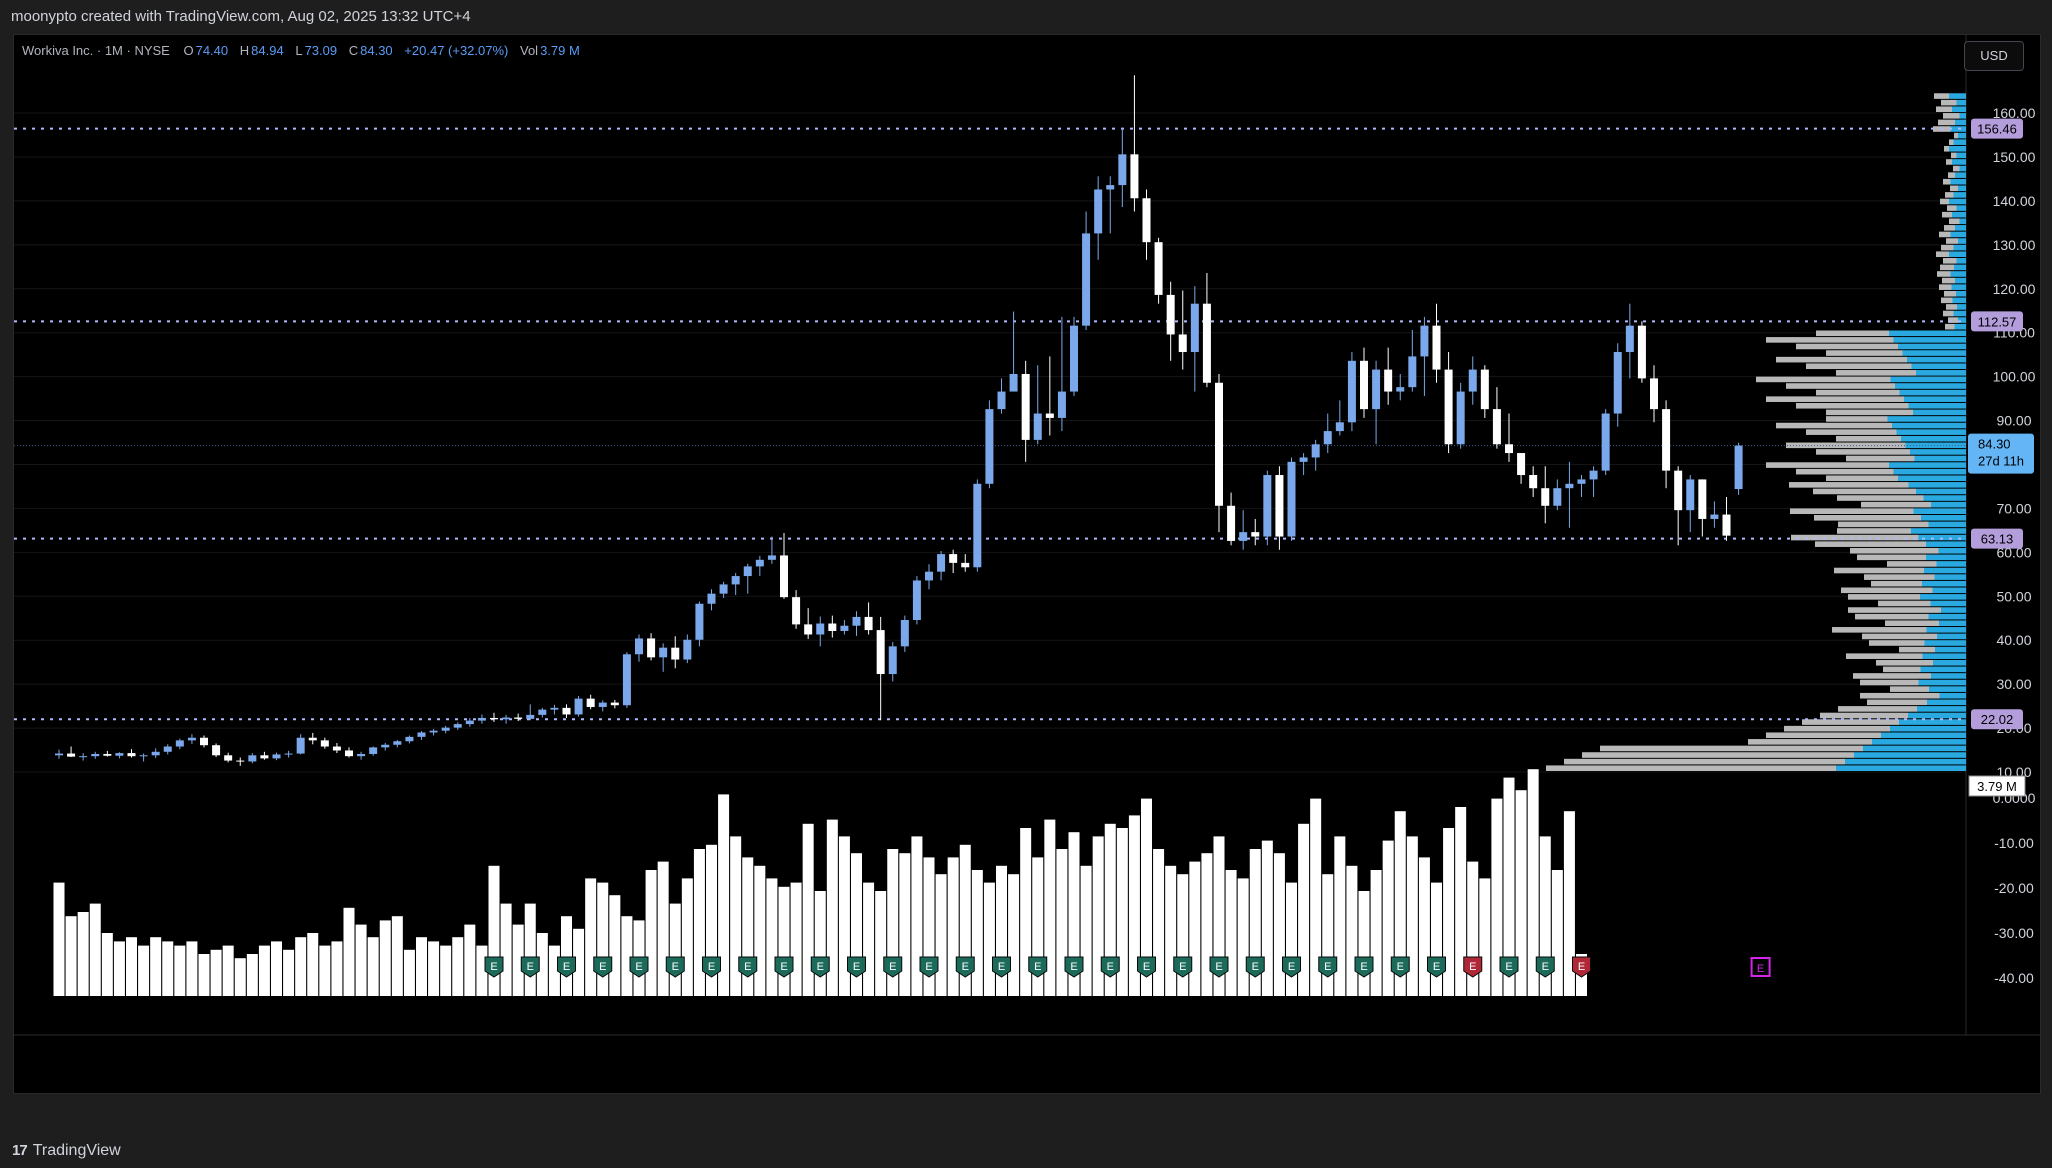 This screenshot has width=2052, height=1168. Describe the element at coordinates (456, 50) in the screenshot. I see `change-value: +20.47 (+32.07%)` at that location.